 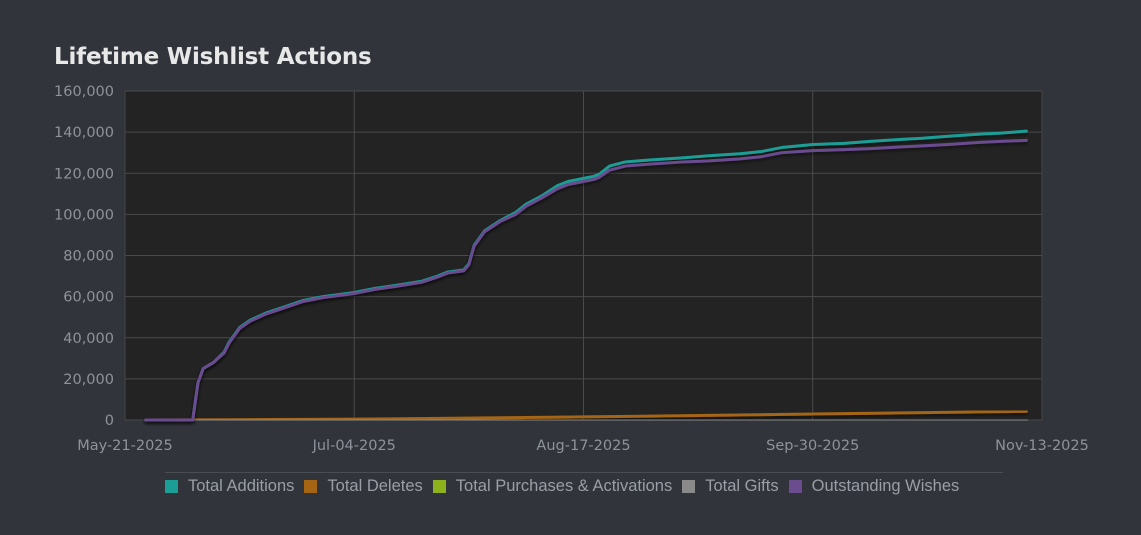 I want to click on legend-item-total-additions: Total Additions, so click(x=229, y=486).